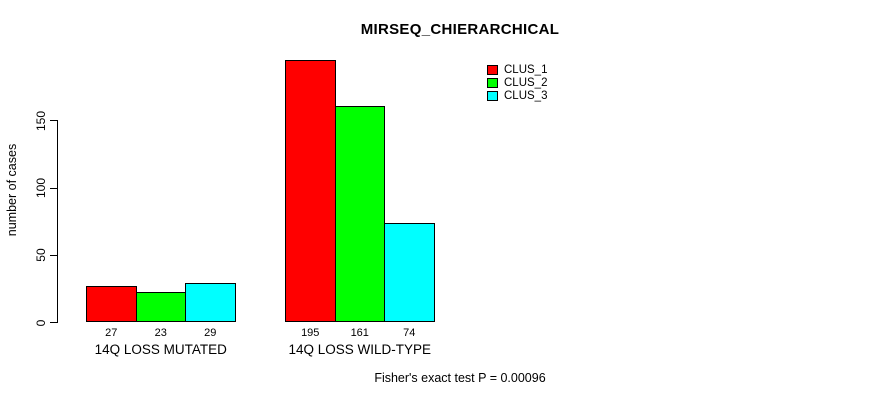 This screenshot has width=890, height=400. Describe the element at coordinates (41, 120) in the screenshot. I see `y-tick-label: 150` at that location.